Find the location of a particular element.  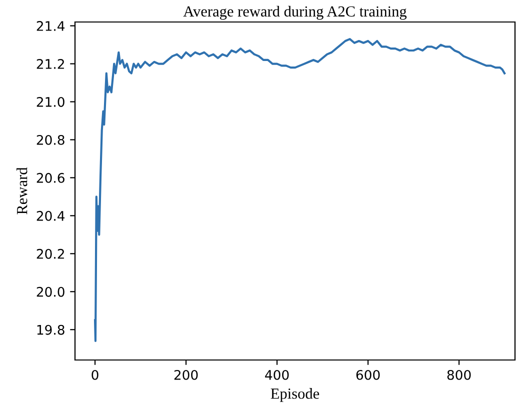

y-tick-label: 20.8 is located at coordinates (50, 139).